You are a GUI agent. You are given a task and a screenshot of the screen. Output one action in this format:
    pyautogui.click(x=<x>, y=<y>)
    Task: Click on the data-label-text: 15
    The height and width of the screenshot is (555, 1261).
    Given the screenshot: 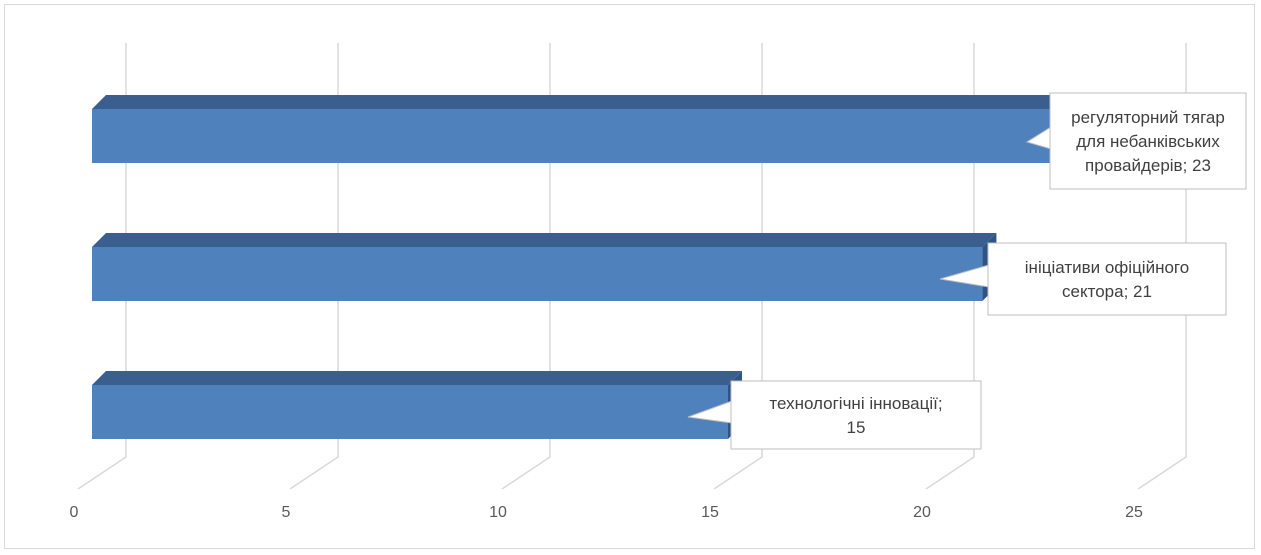 What is the action you would take?
    pyautogui.click(x=856, y=427)
    